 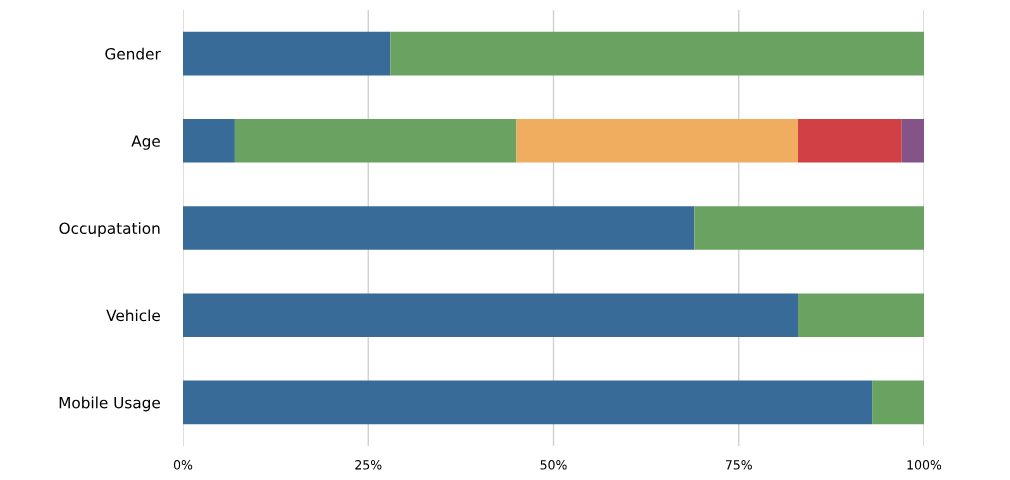 I want to click on x-tick-label: 0%, so click(x=183, y=465).